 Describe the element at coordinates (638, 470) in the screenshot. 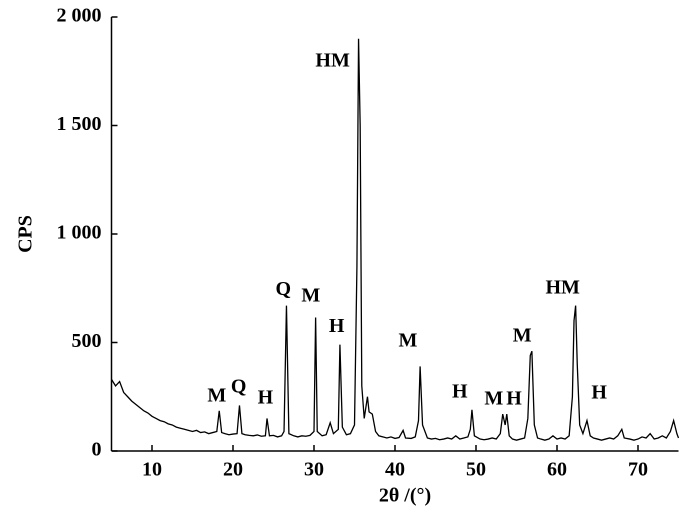

I see `x-tick-label: 70` at that location.